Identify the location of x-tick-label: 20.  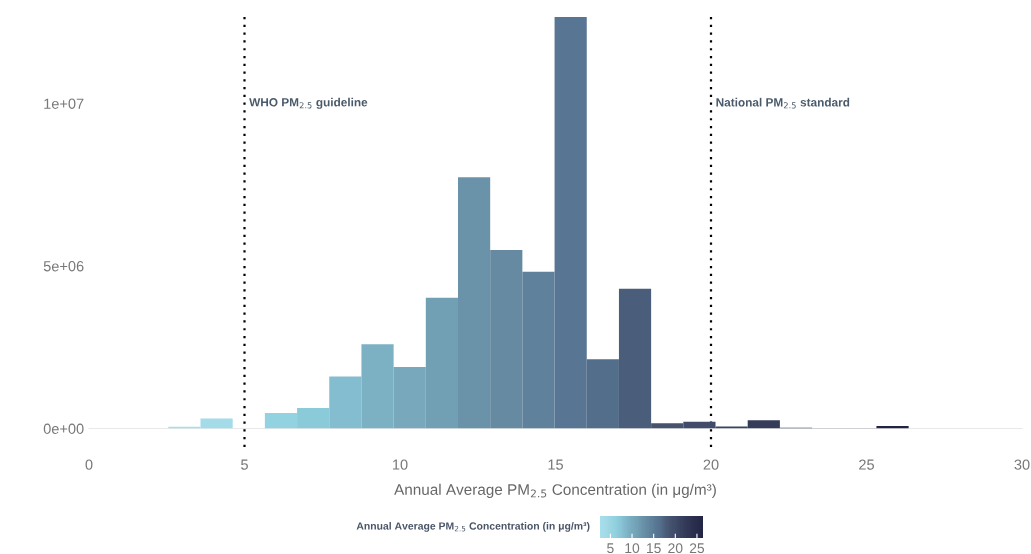
(711, 464).